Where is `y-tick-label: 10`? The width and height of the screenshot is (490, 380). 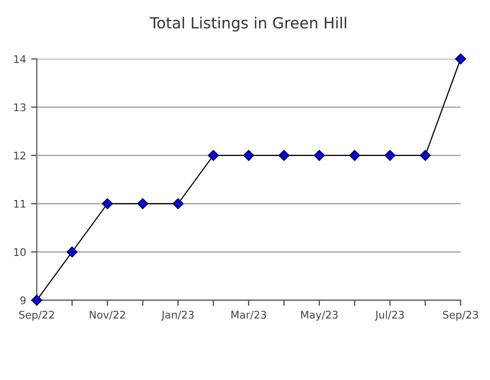 y-tick-label: 10 is located at coordinates (20, 252).